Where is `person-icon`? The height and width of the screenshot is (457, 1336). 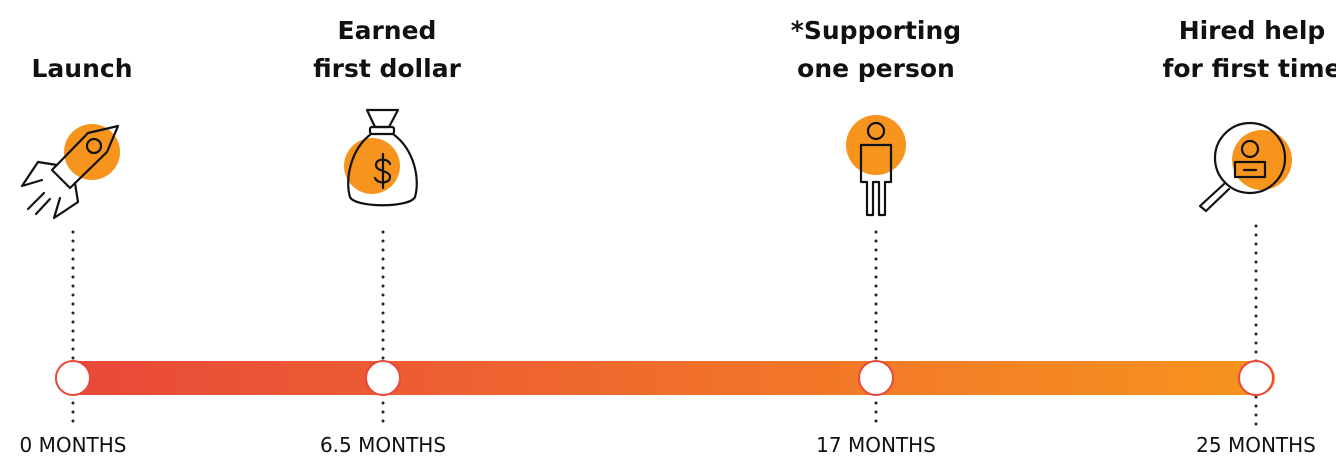
person-icon is located at coordinates (876, 166).